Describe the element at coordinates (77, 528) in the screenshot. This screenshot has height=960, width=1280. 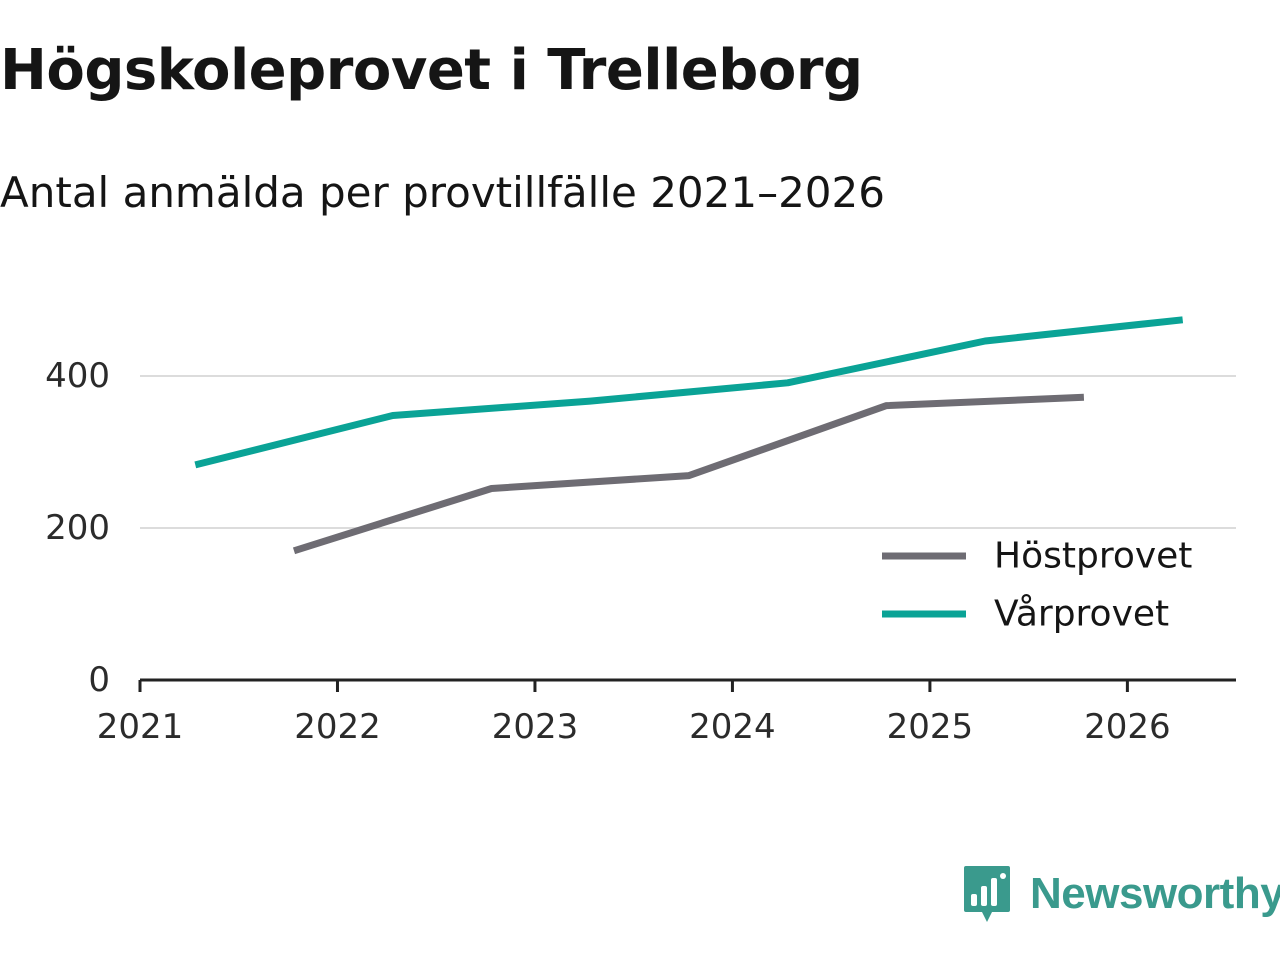
I see `y-tick-label: 200` at that location.